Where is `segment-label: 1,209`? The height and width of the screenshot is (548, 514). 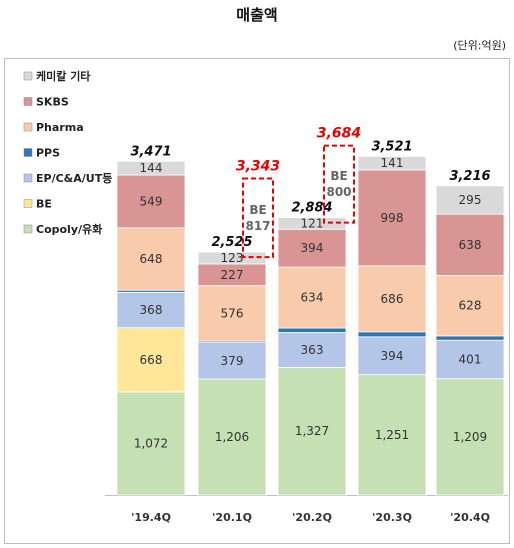
segment-label: 1,209 is located at coordinates (470, 437).